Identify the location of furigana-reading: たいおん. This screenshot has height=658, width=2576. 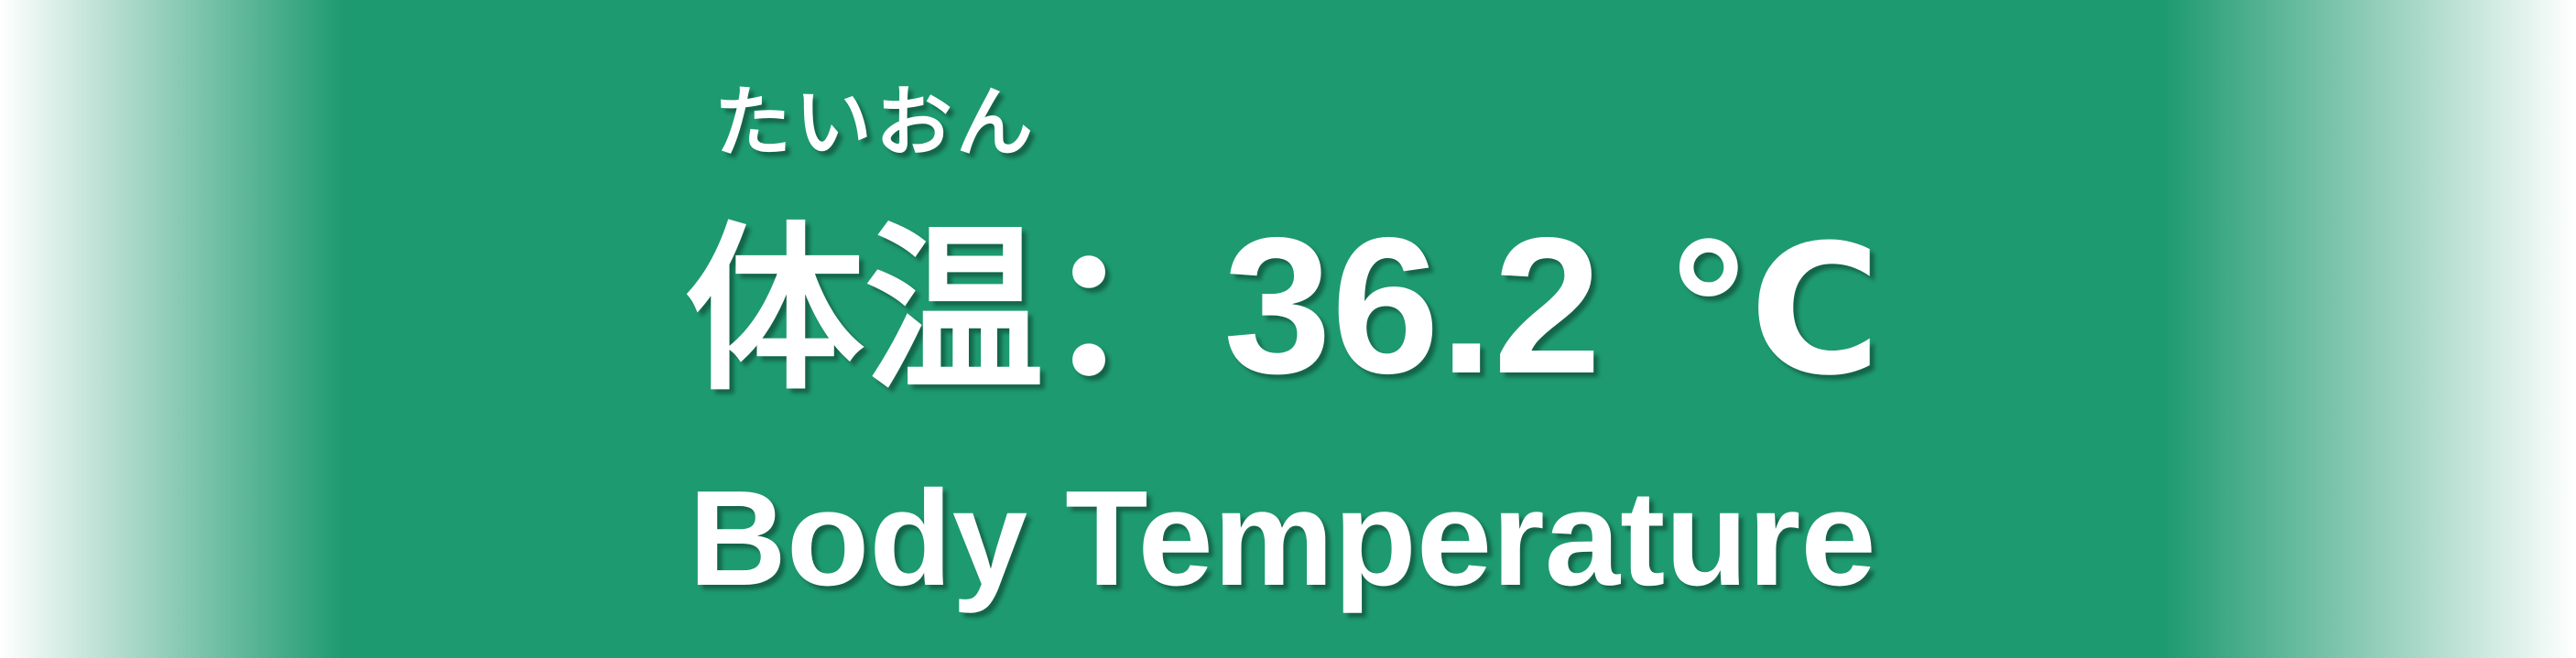
(876, 123).